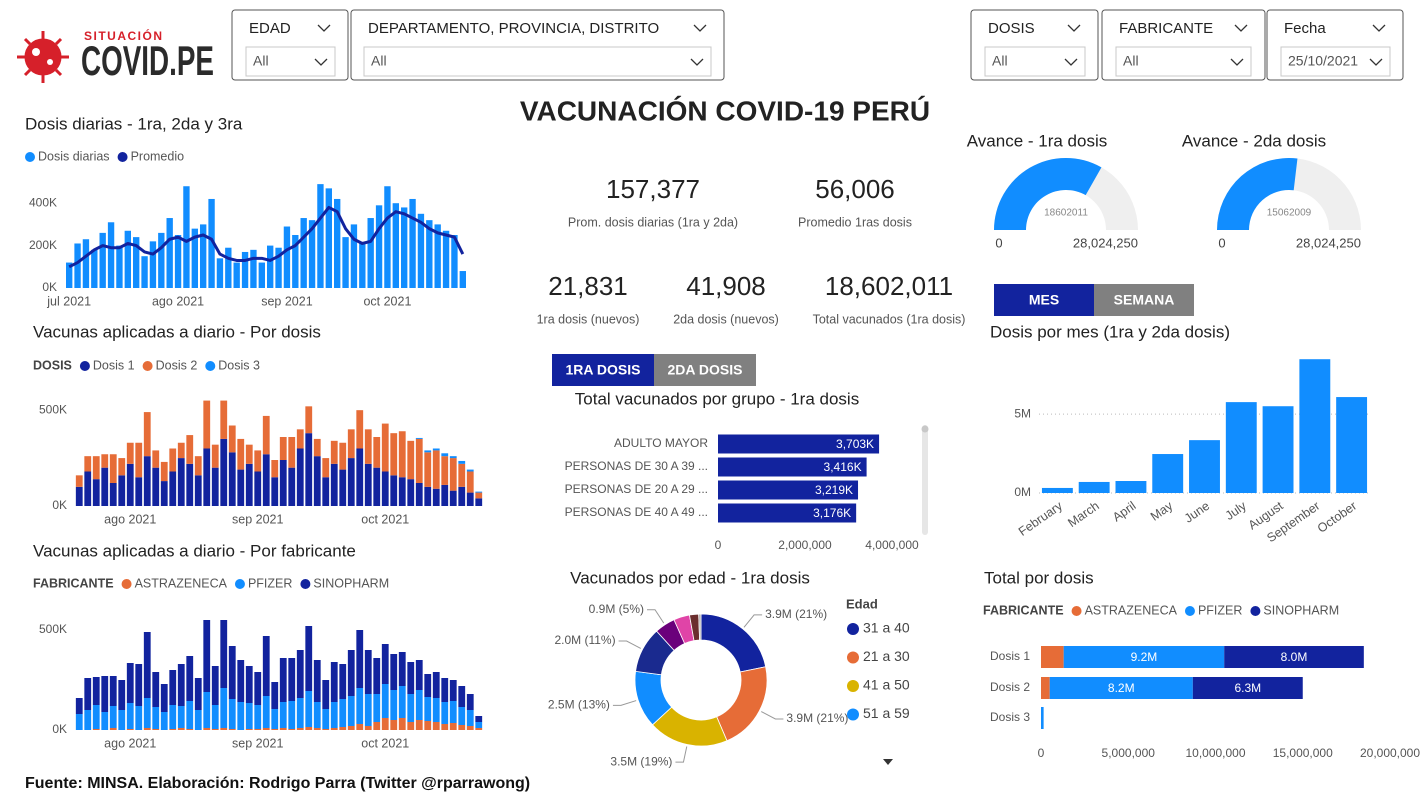 This screenshot has height=796, width=1424. I want to click on x-tick-label: sep 2021, so click(257, 743).